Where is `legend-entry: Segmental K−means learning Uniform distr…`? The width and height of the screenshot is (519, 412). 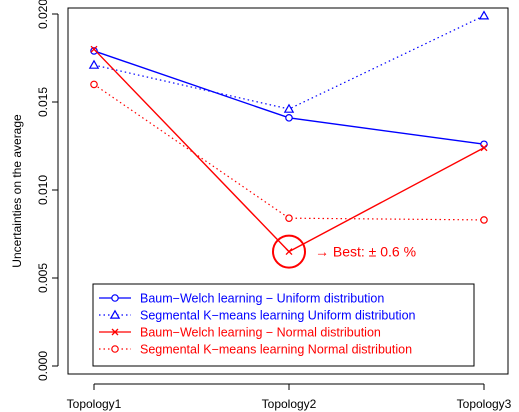 legend-entry: Segmental K−means learning Uniform distr… is located at coordinates (257, 316).